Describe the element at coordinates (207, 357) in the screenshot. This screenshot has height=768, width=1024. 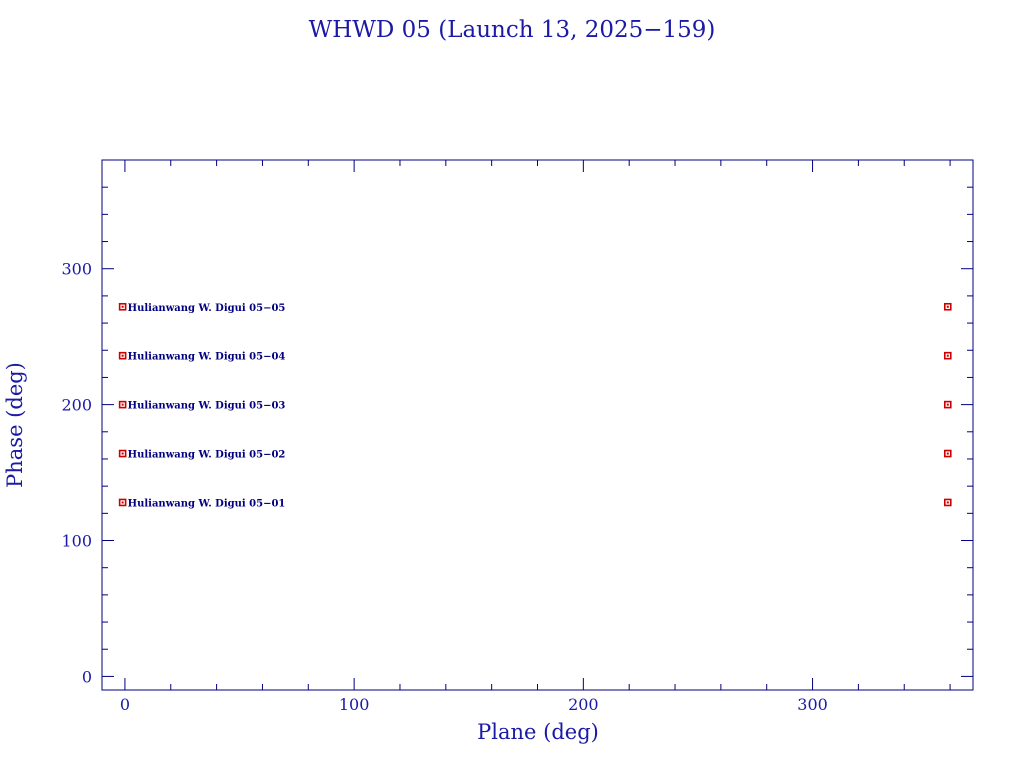
I see `point-label: Hulianwang W. Digui 05−04` at that location.